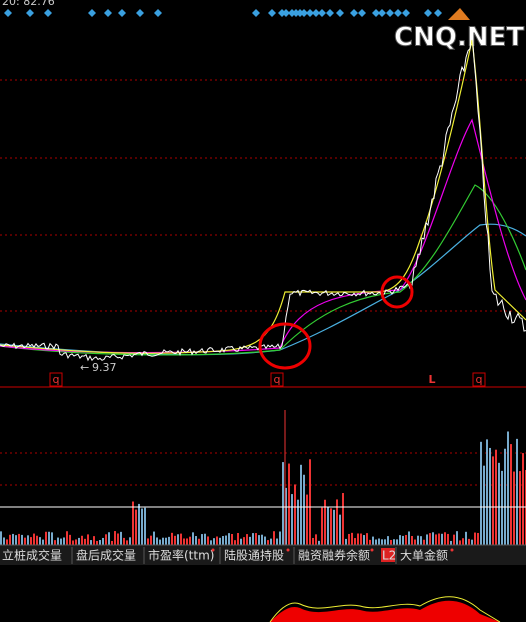 This screenshot has width=526, height=622. I want to click on tab-label: 立桩成交量, so click(32, 555).